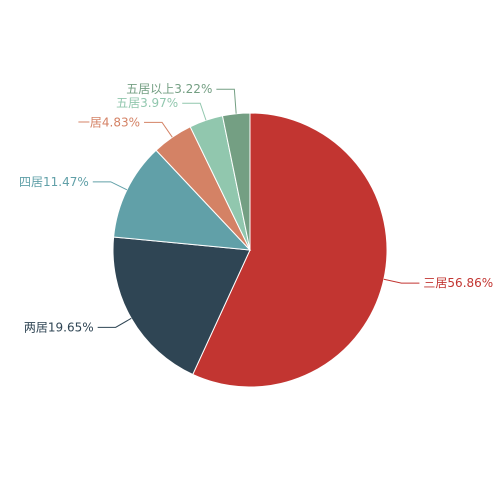 This screenshot has height=500, width=500. Describe the element at coordinates (150, 89) in the screenshot. I see `label-category: 五居以上` at that location.